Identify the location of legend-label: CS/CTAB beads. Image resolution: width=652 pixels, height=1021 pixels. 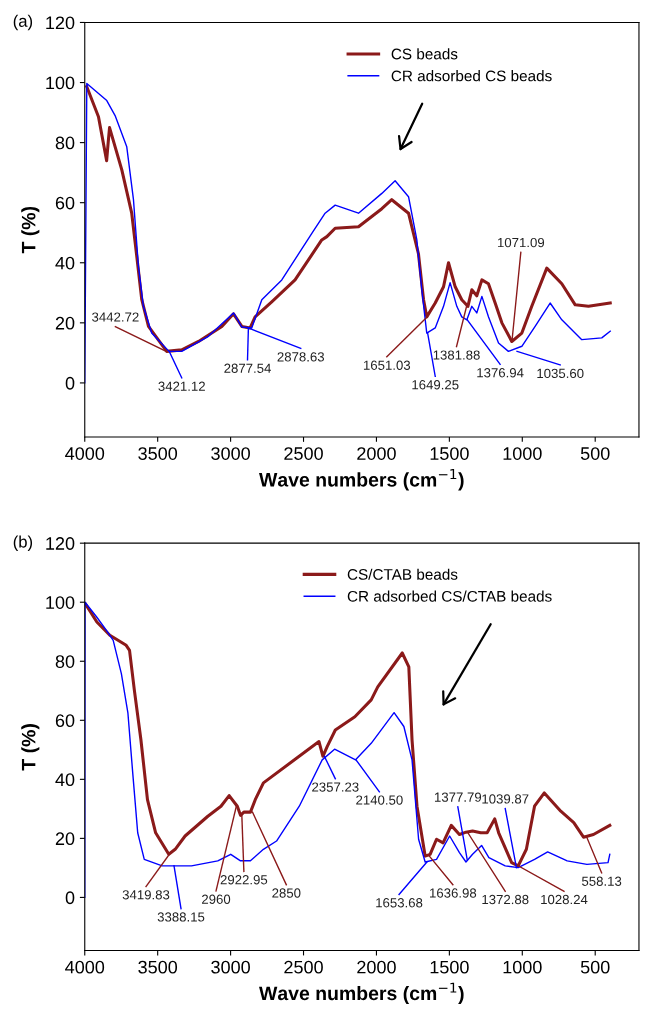
(402, 574).